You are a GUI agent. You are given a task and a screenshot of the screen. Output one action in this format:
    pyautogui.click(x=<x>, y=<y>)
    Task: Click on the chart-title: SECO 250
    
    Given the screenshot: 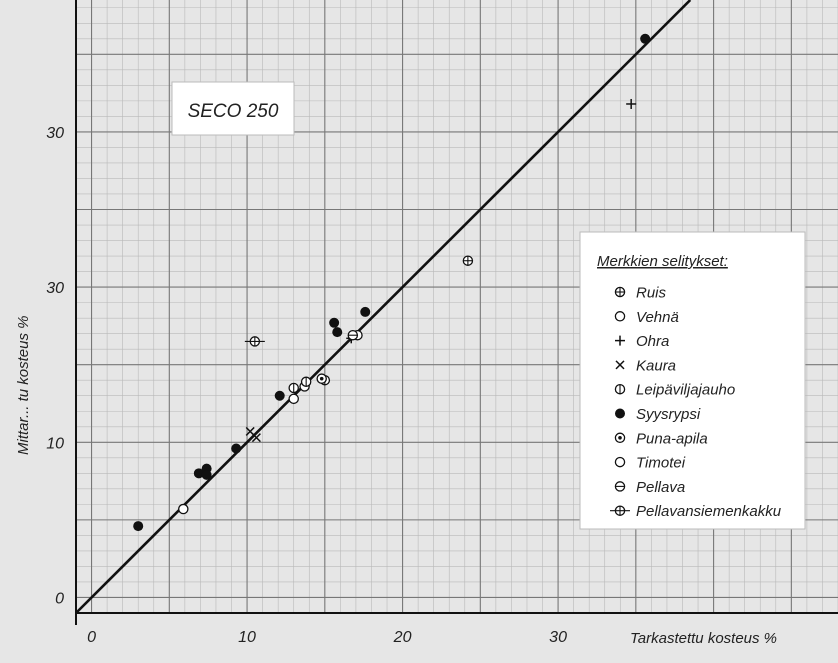 What is the action you would take?
    pyautogui.click(x=233, y=111)
    